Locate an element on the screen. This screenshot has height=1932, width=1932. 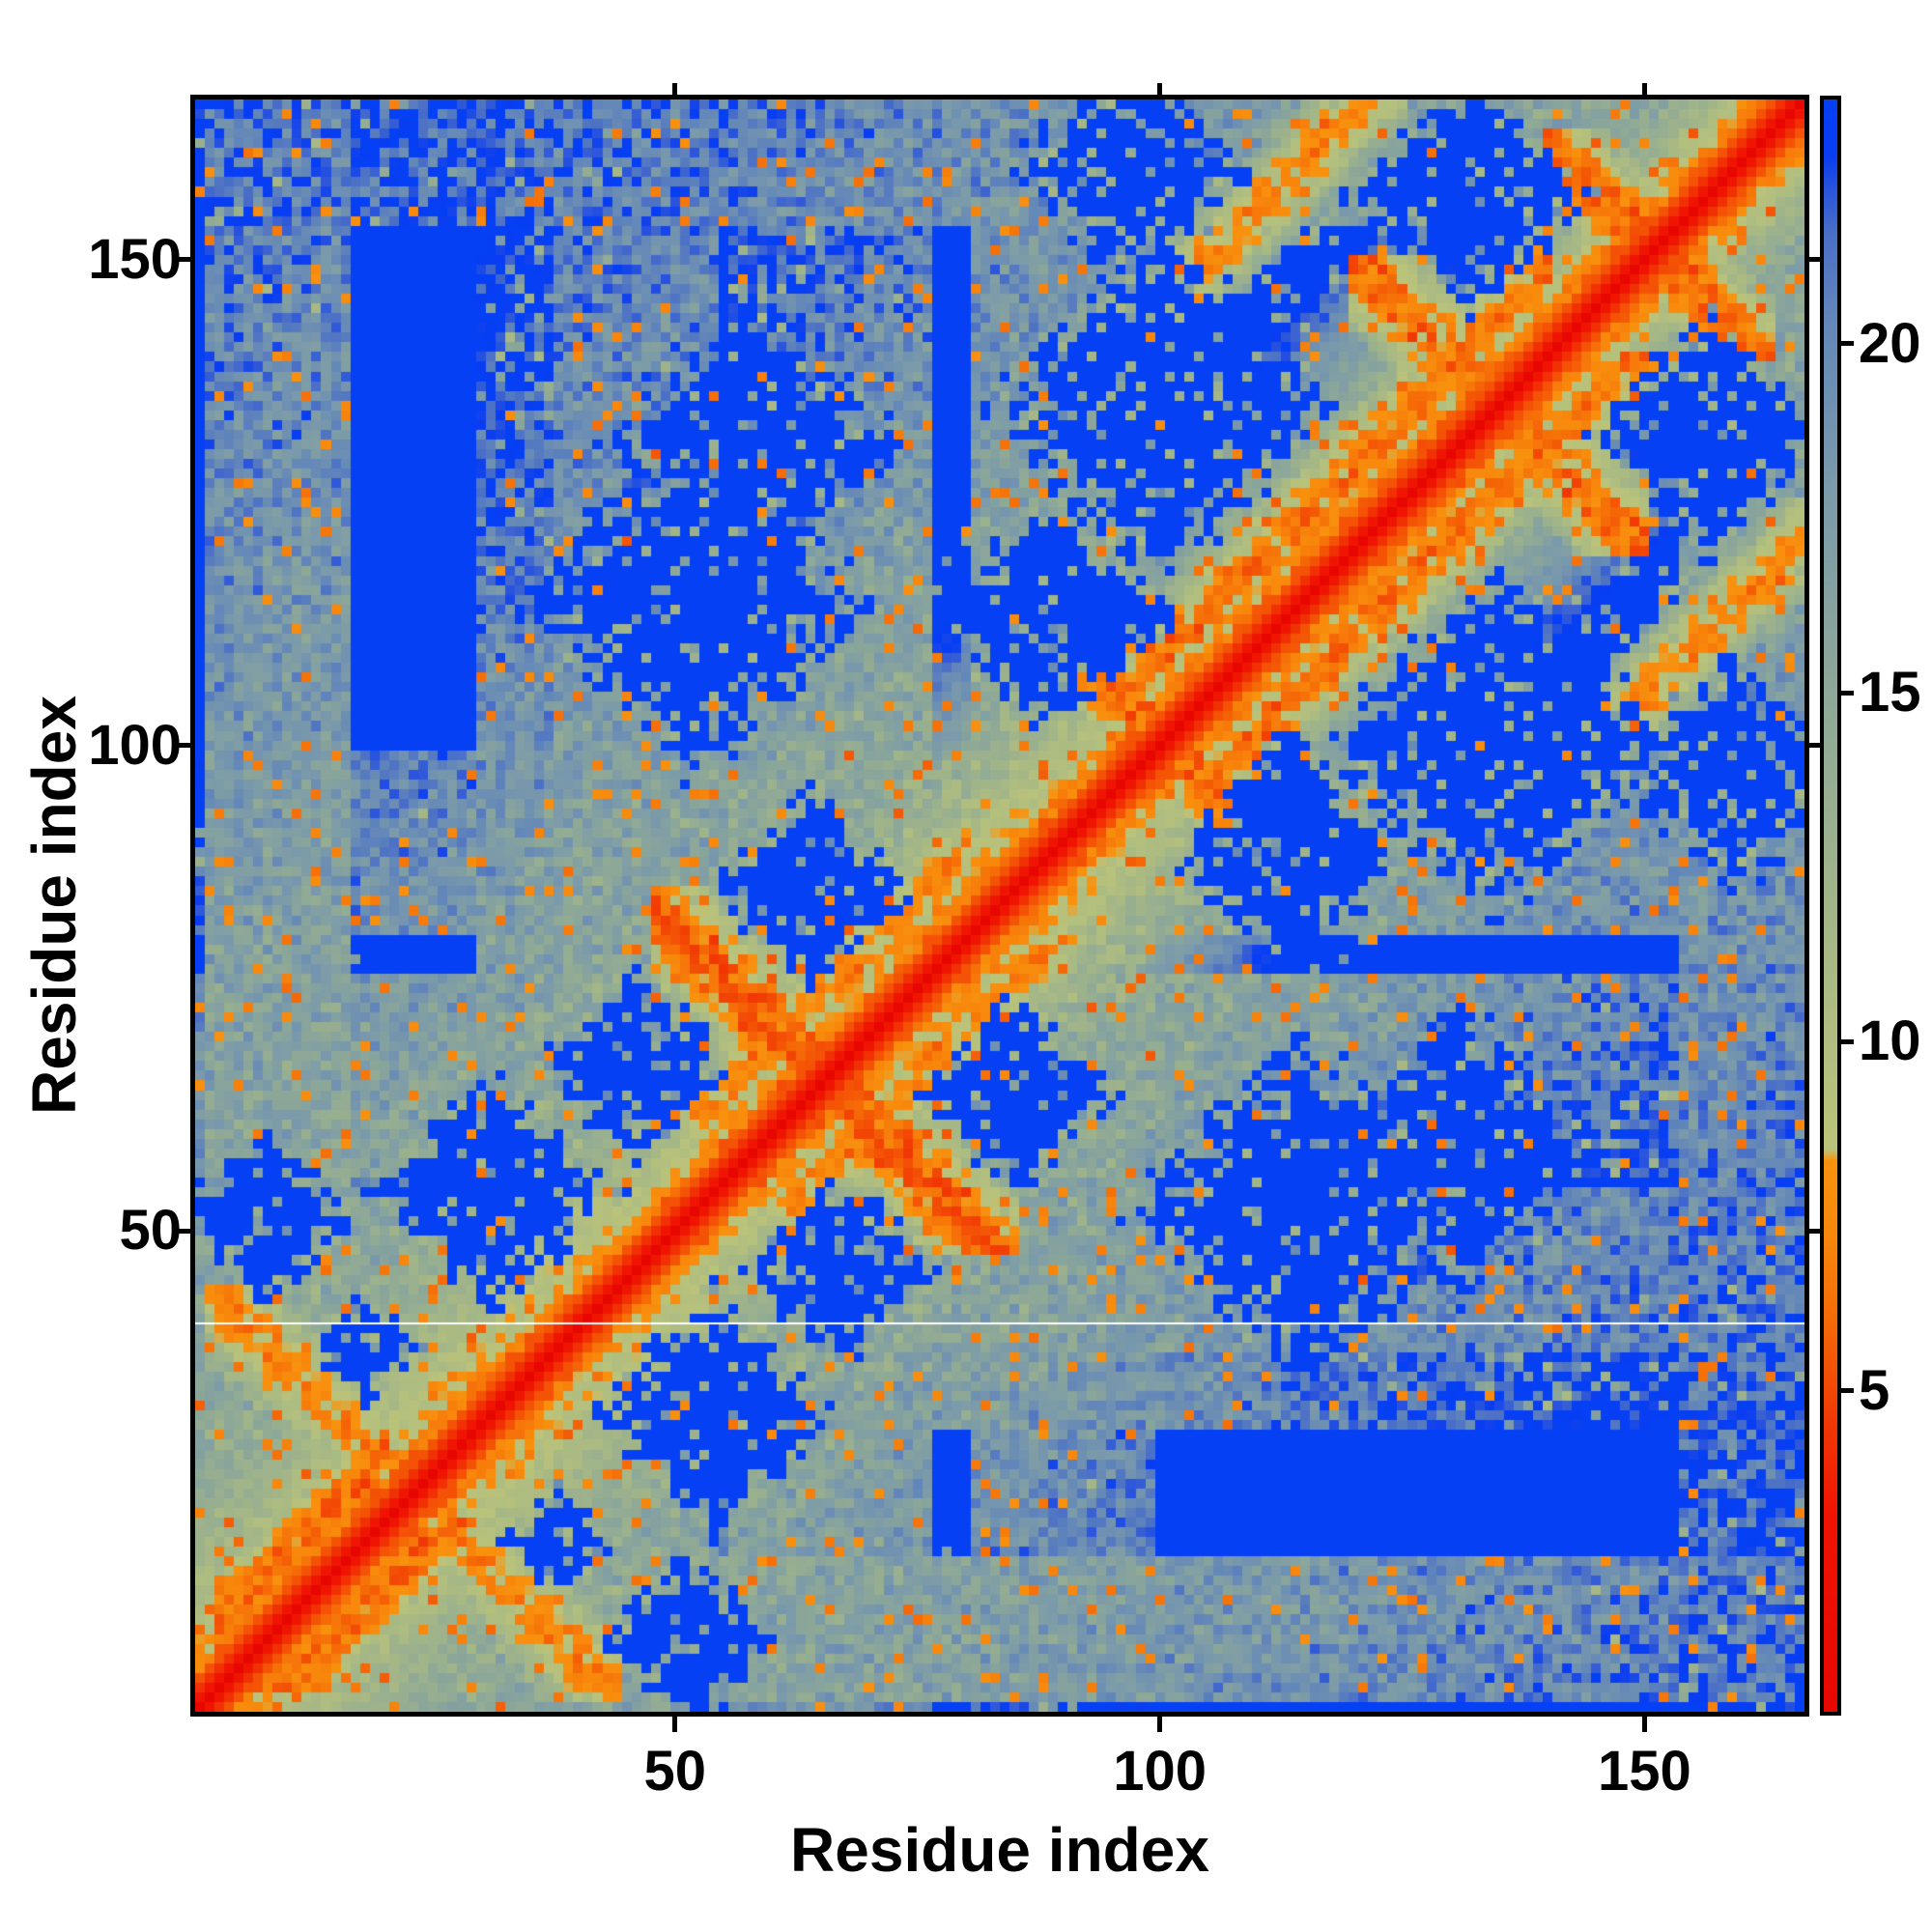
colorbar-tick-label: 5 is located at coordinates (1874, 1390).